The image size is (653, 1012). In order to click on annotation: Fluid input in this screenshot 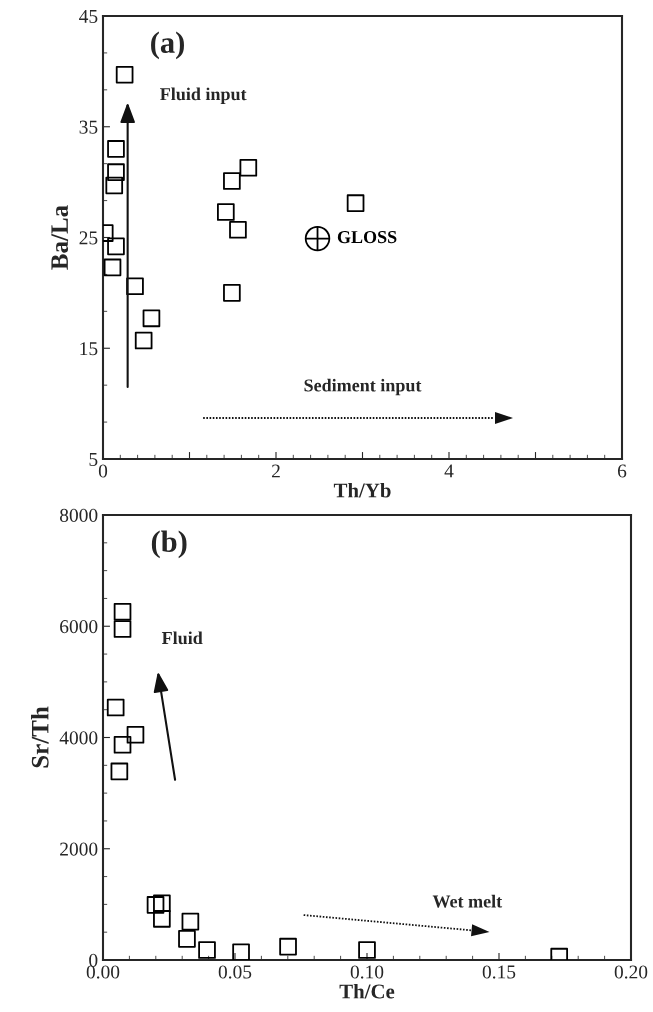, I will do `click(203, 95)`.